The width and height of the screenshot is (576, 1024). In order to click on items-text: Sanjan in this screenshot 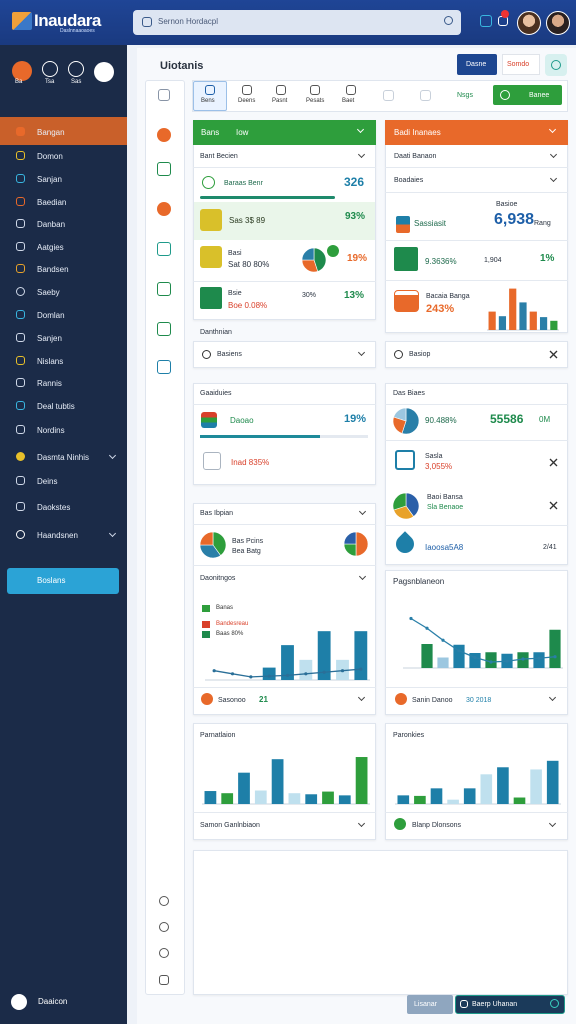, I will do `click(49, 179)`.